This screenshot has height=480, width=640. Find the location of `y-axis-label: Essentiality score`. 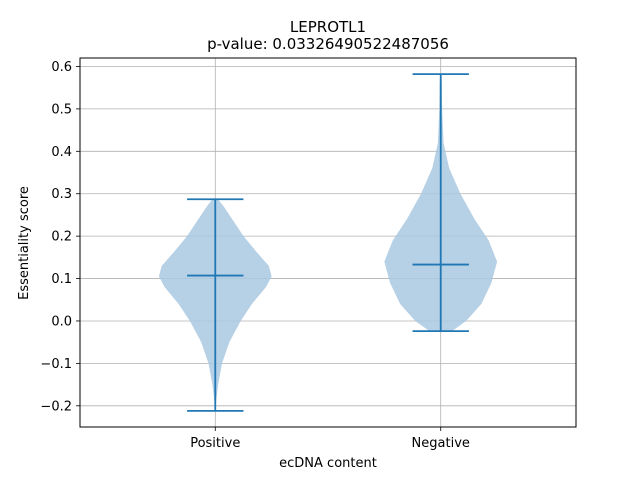

y-axis-label: Essentiality score is located at coordinates (24, 243).